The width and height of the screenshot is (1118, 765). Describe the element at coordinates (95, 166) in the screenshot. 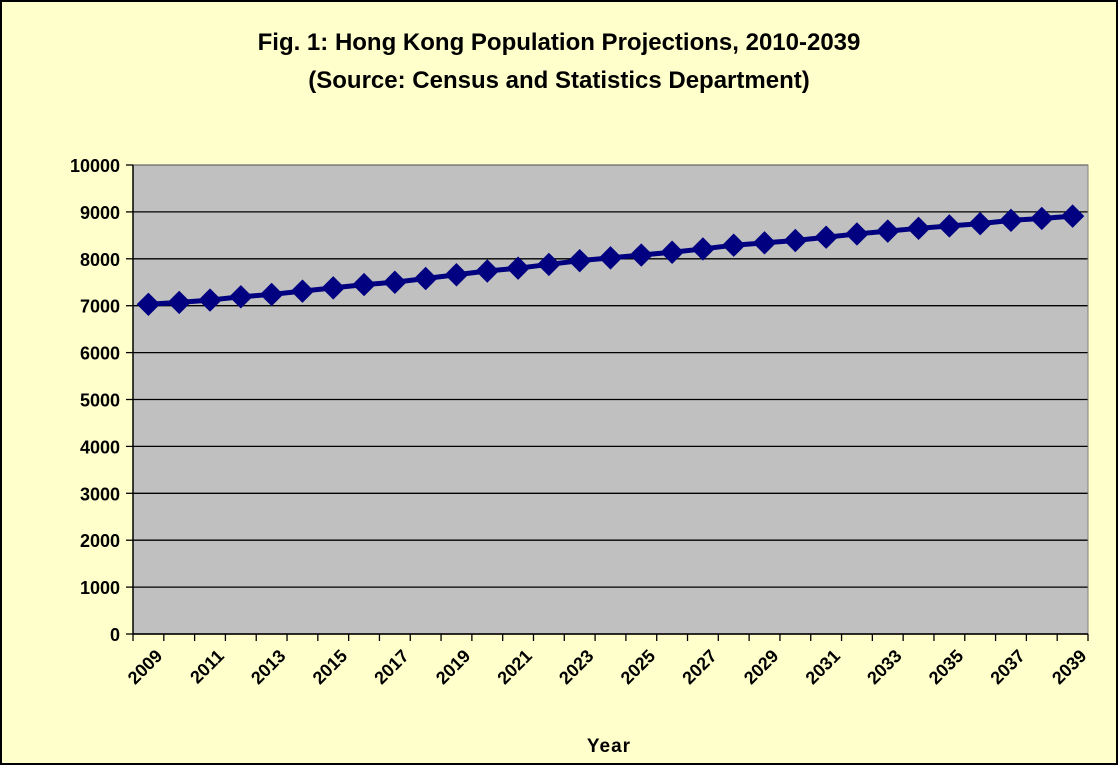

I see `y-tick-label: 10000` at that location.